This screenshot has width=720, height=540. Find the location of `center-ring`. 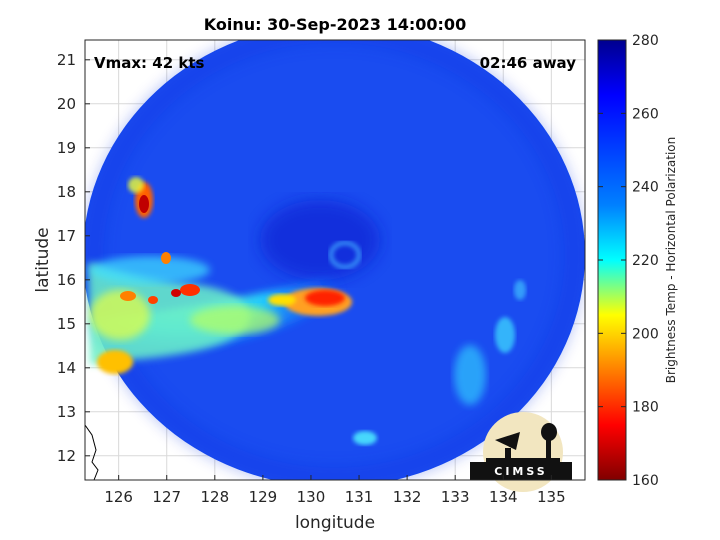

center-ring is located at coordinates (345, 255).